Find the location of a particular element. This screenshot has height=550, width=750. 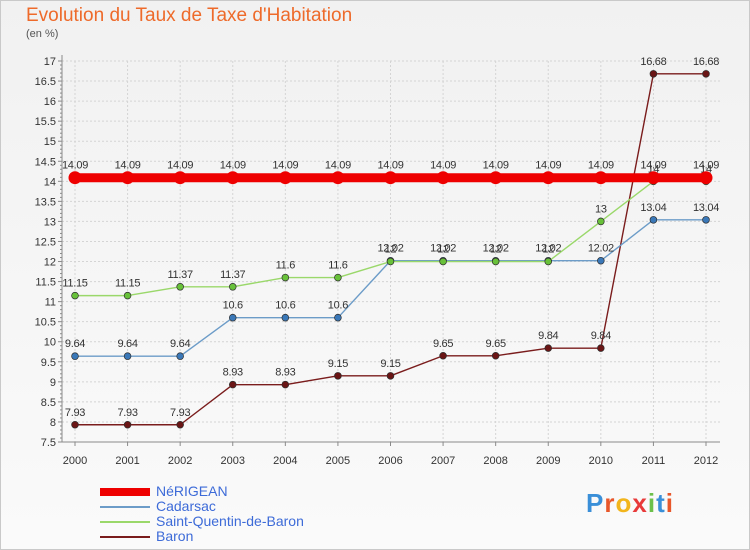

logo-letter: i is located at coordinates (669, 503).